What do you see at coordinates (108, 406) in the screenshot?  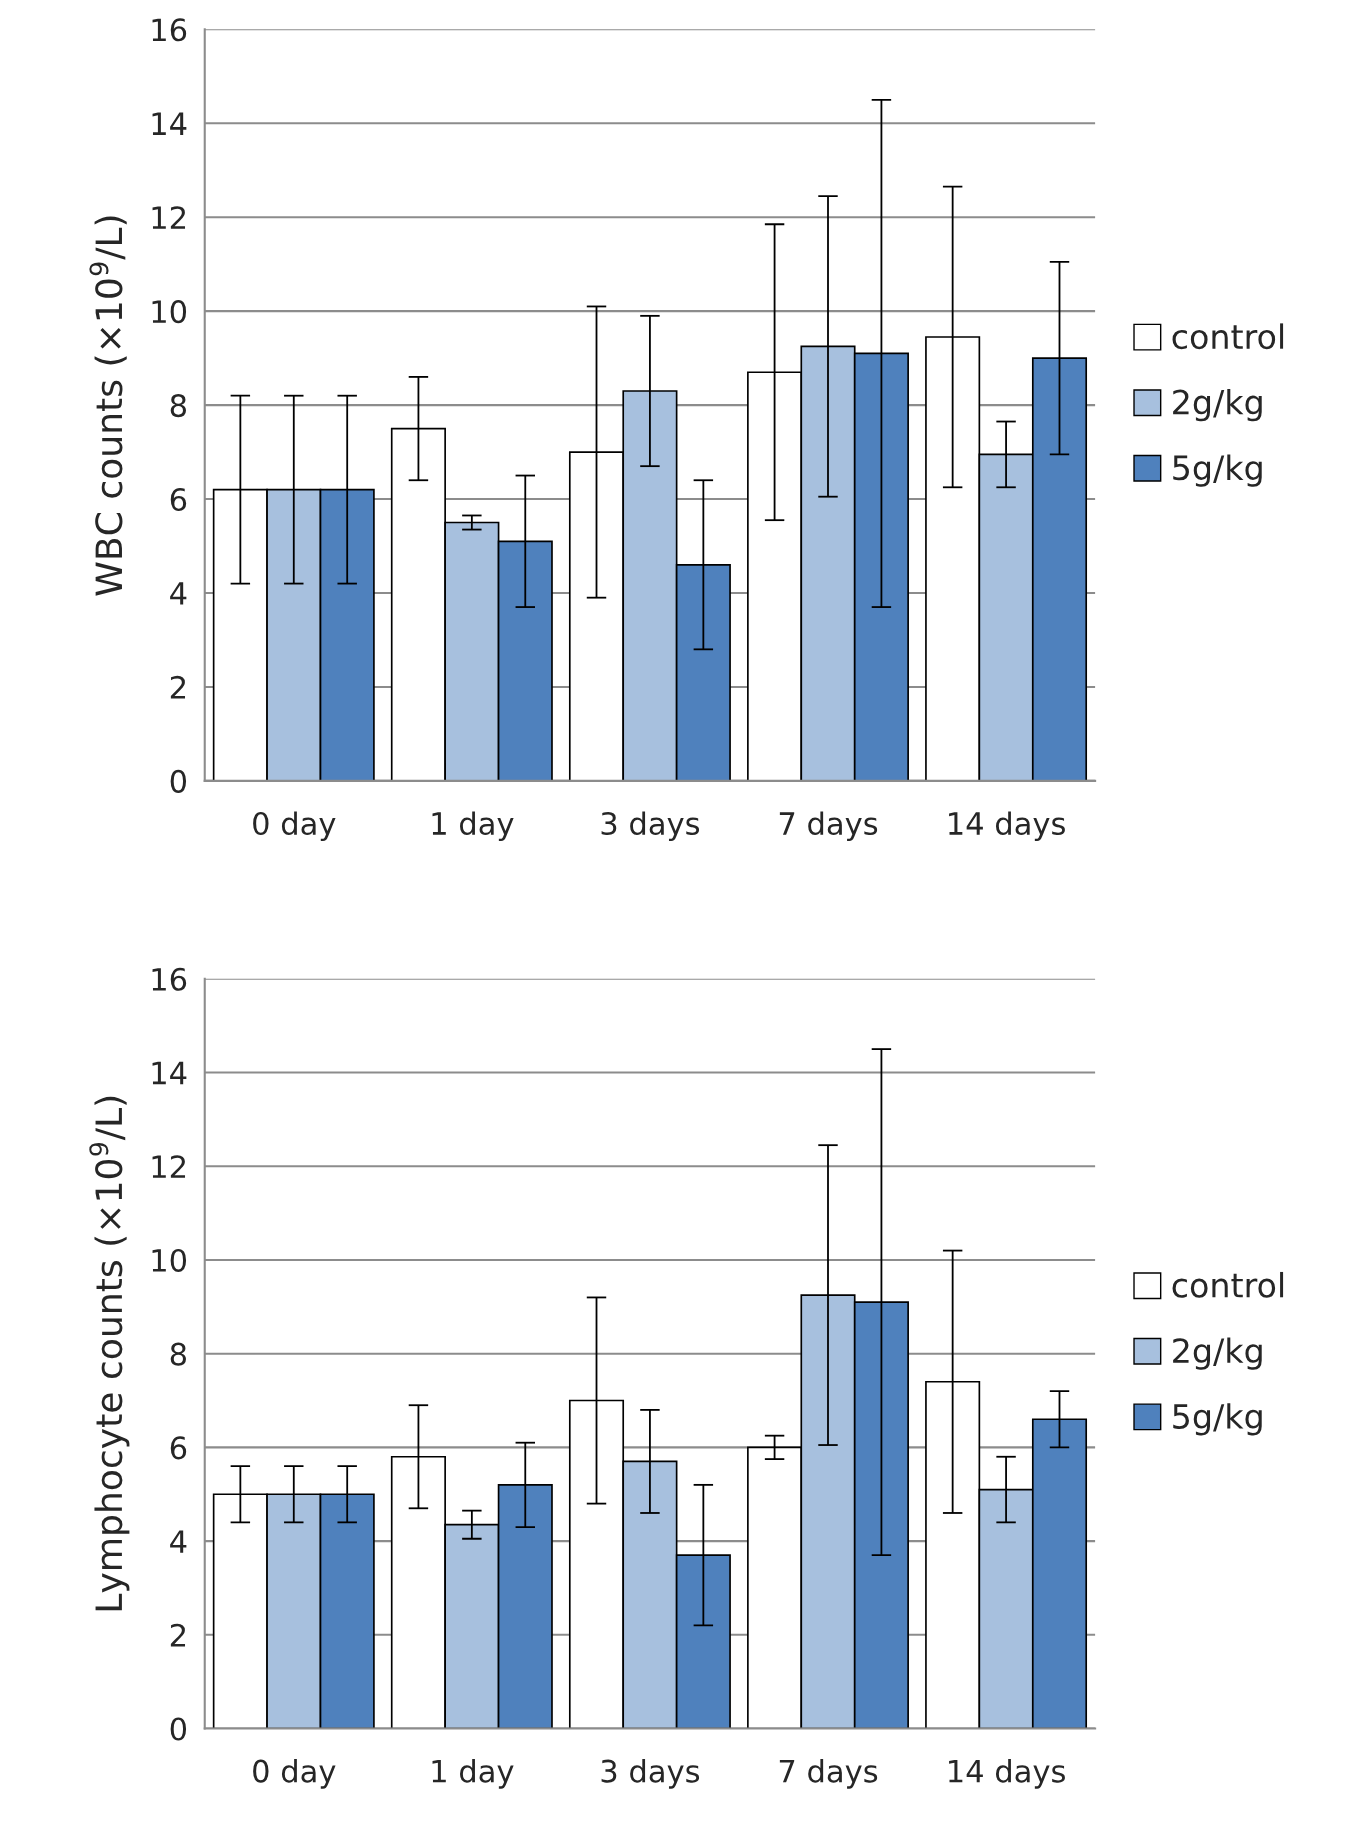 I see `y-axis-title: WBC counts (×10$^{9}$/L)` at bounding box center [108, 406].